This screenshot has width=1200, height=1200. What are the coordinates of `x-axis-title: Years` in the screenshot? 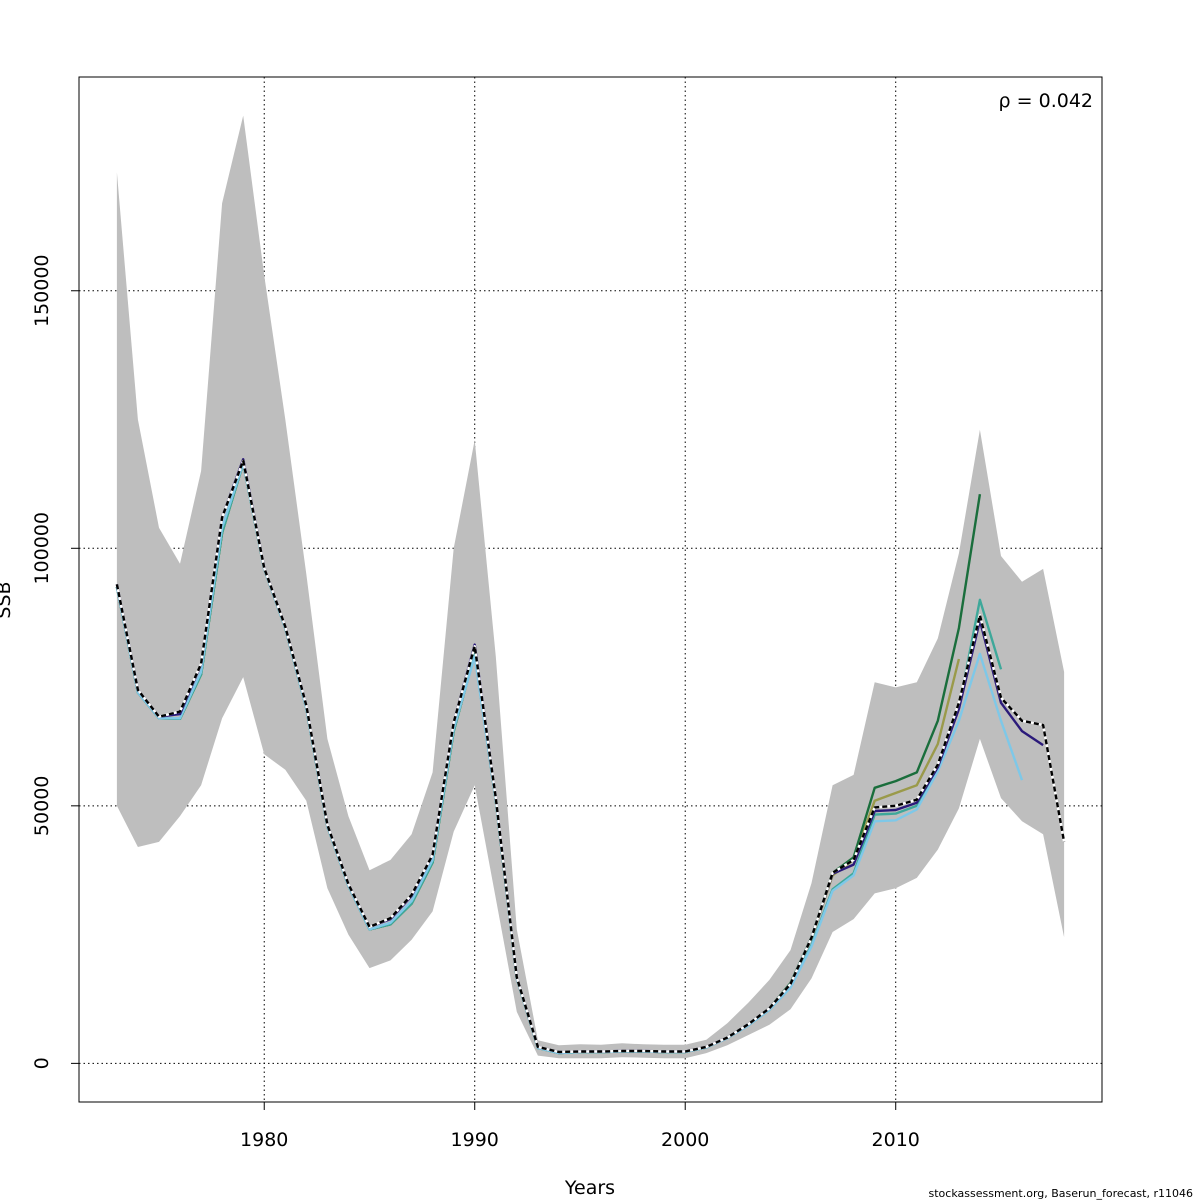 It's located at (589, 1188).